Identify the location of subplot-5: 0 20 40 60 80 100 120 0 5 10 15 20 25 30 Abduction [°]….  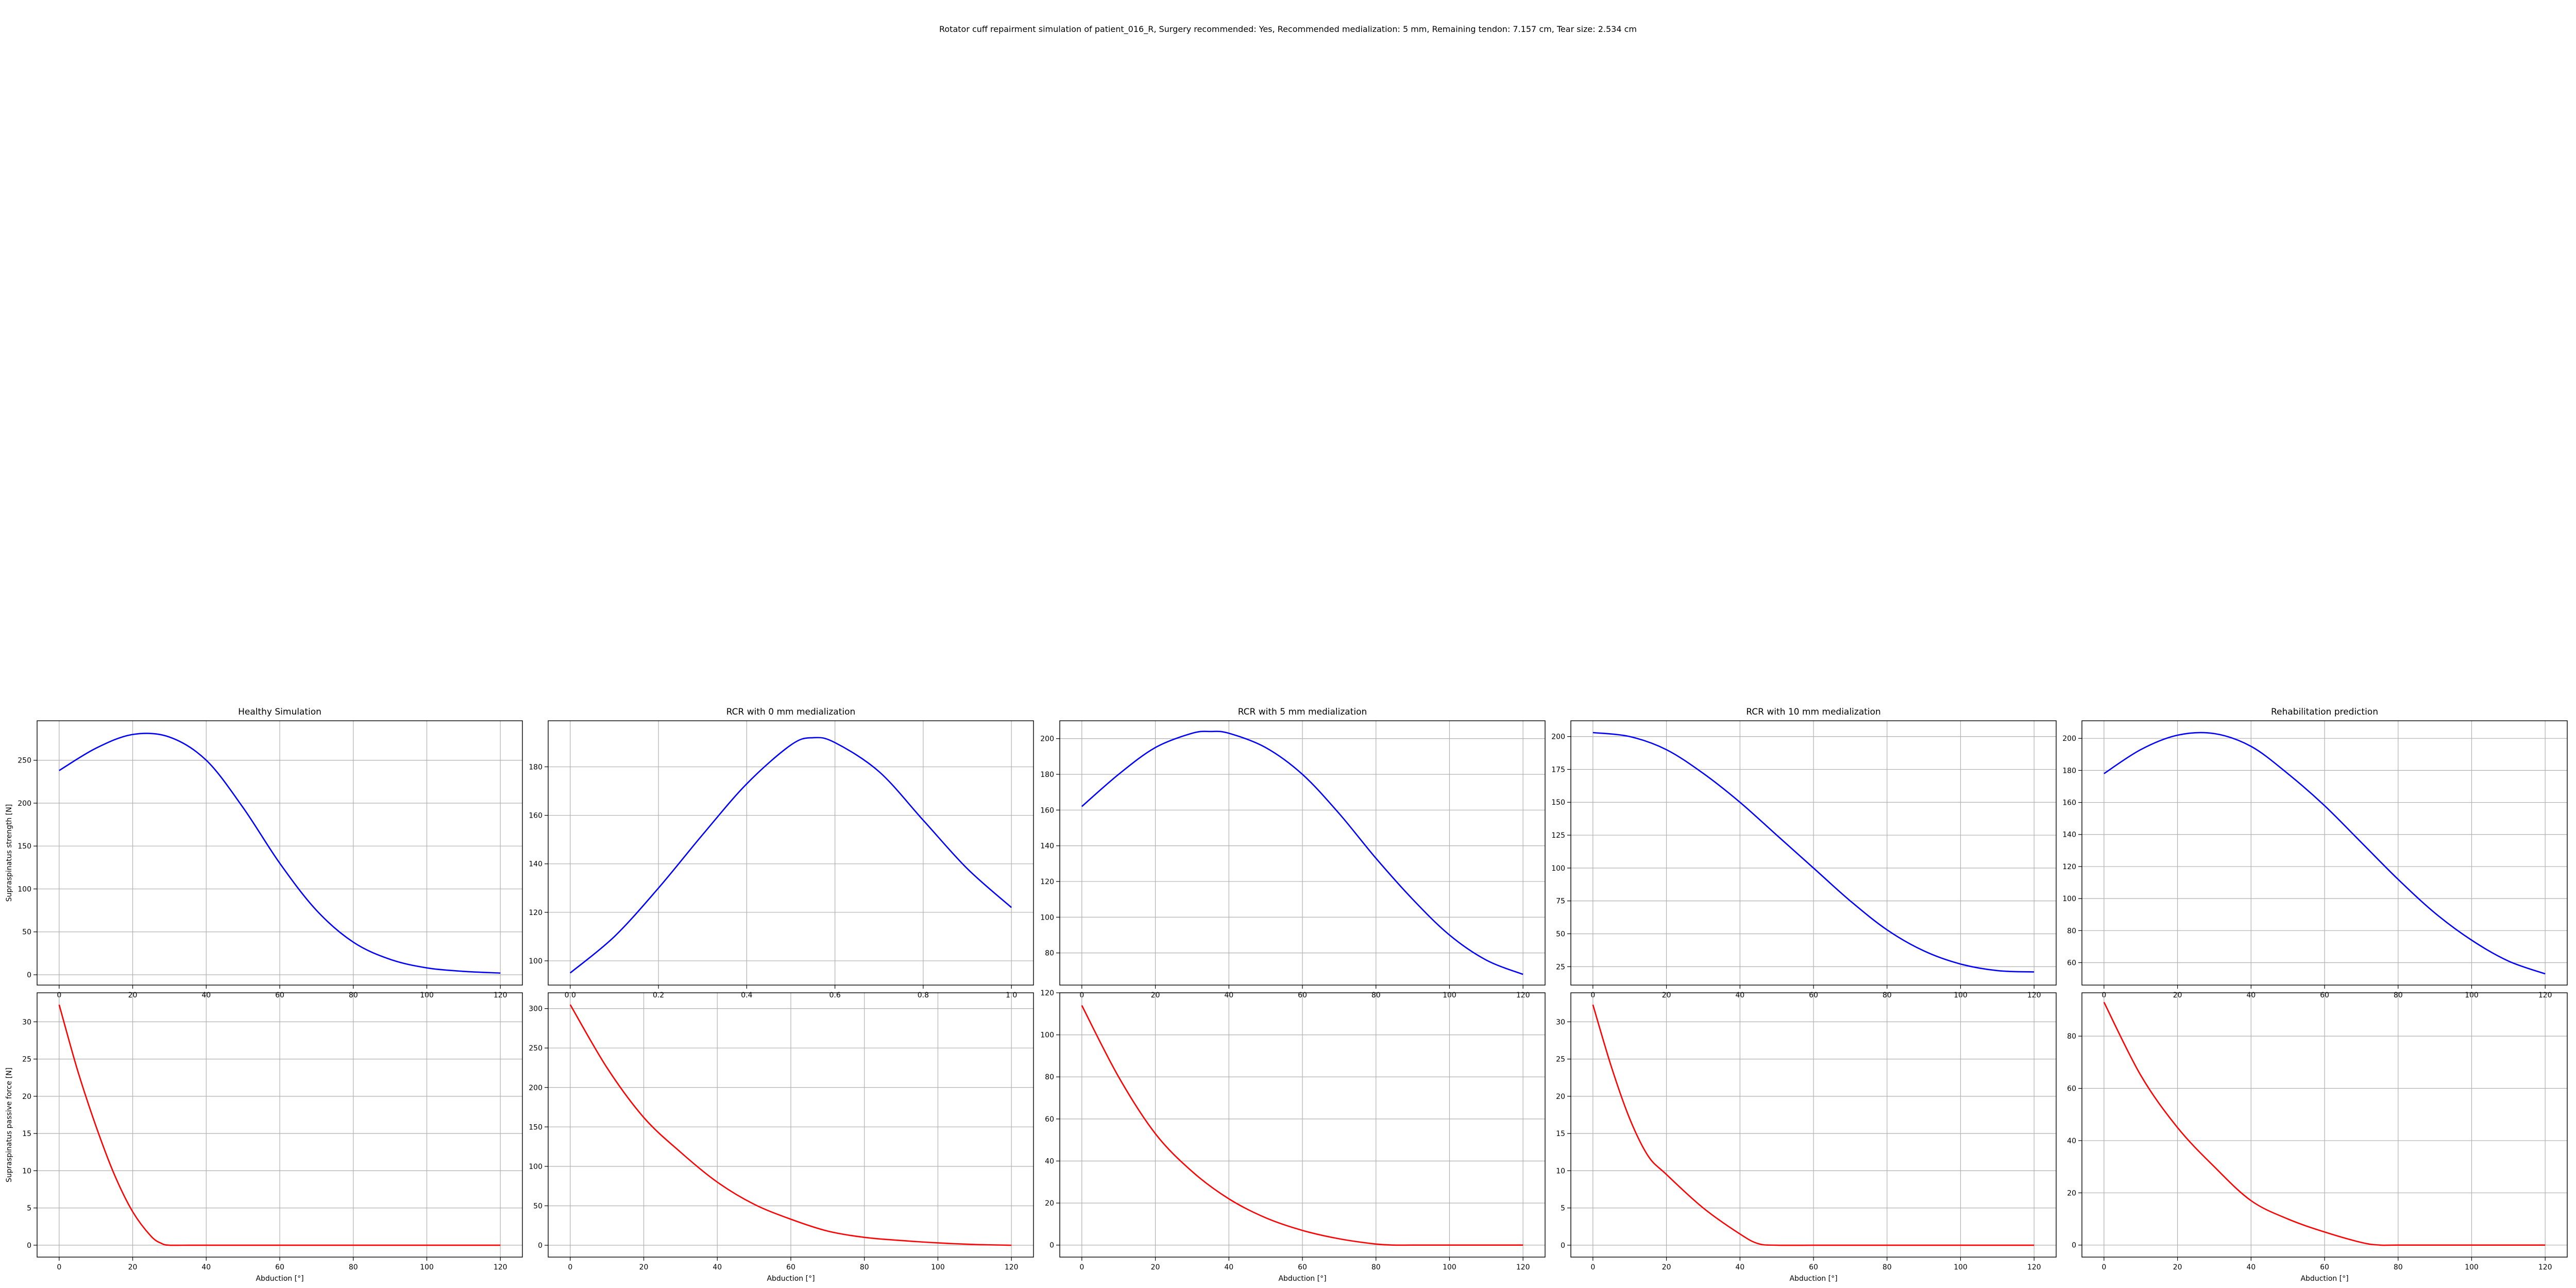
(264, 1138).